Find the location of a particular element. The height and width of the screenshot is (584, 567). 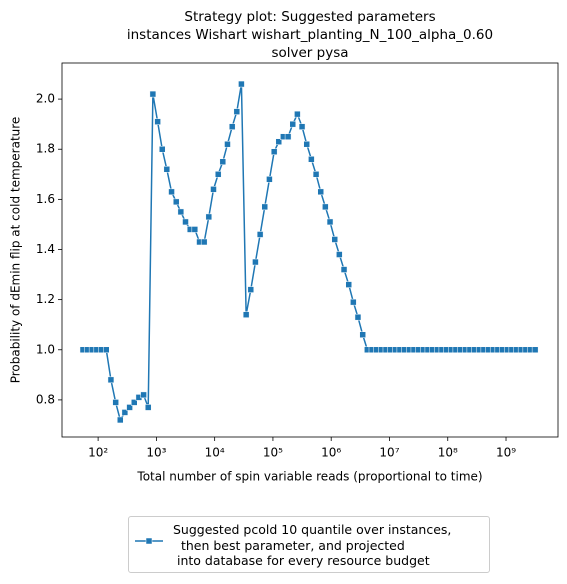

chart-title: Strategy plot: Suggested parameters is located at coordinates (309, 17).